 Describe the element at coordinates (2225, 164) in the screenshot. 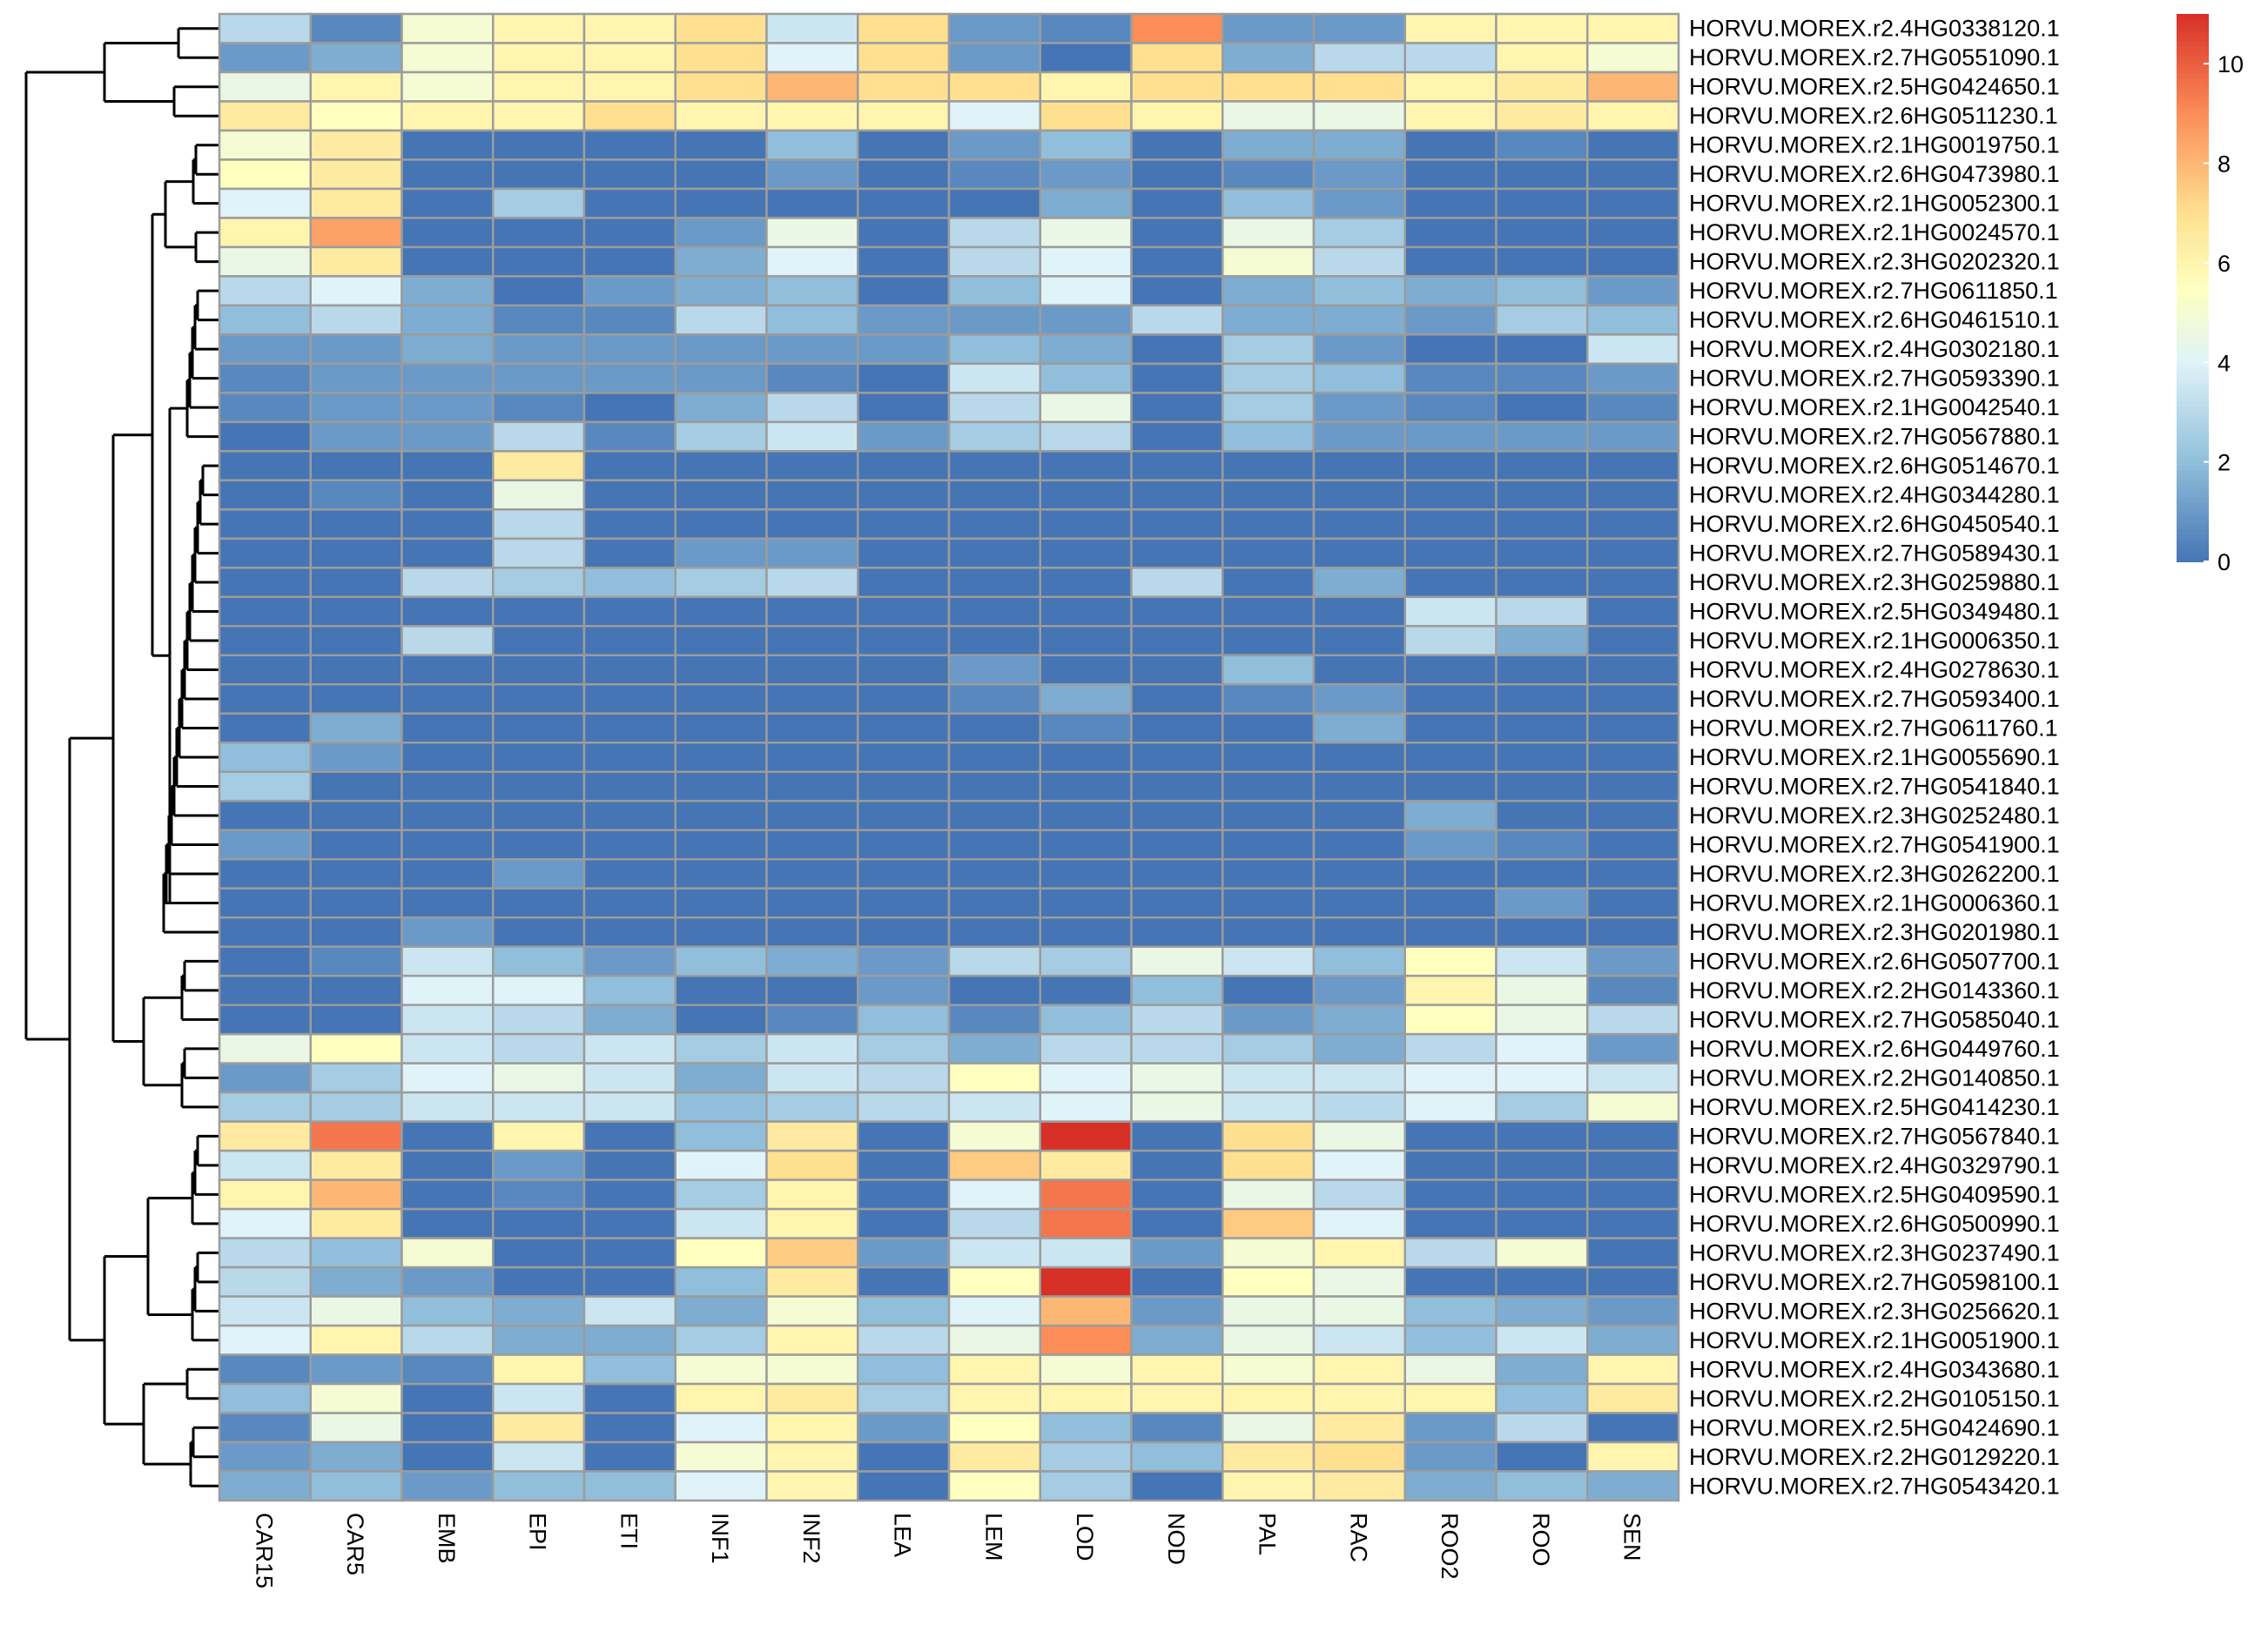

I see `legend-tick-label: 8` at that location.